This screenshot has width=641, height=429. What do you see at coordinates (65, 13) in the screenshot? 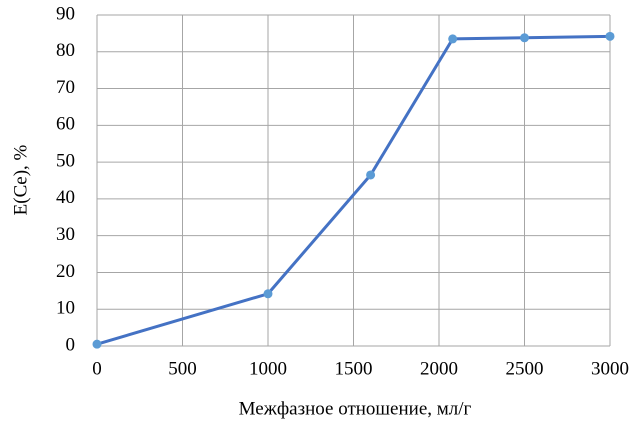
I see `y-tick-label: 90` at bounding box center [65, 13].